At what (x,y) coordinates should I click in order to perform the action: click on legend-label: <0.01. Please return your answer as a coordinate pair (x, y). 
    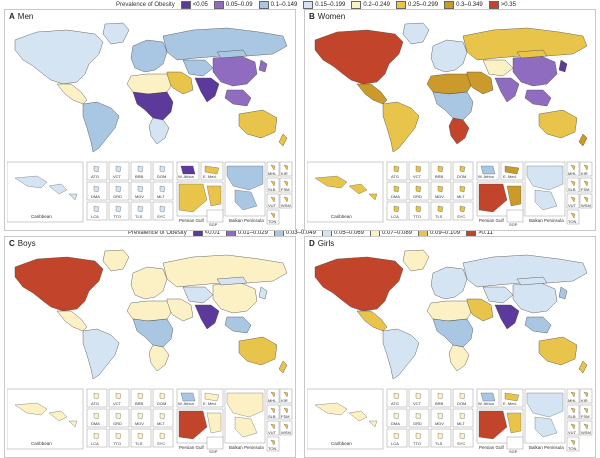
    Looking at the image, I should click on (212, 233).